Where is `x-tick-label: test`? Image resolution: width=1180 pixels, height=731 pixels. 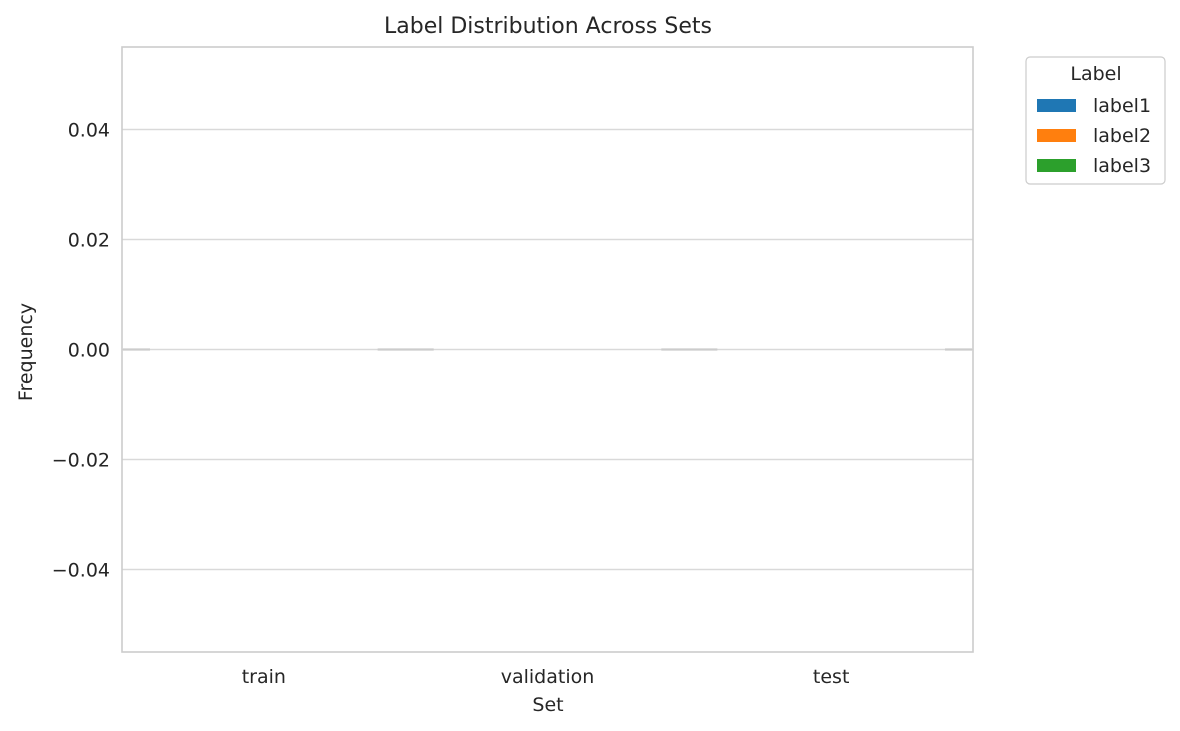
x-tick-label: test is located at coordinates (831, 677).